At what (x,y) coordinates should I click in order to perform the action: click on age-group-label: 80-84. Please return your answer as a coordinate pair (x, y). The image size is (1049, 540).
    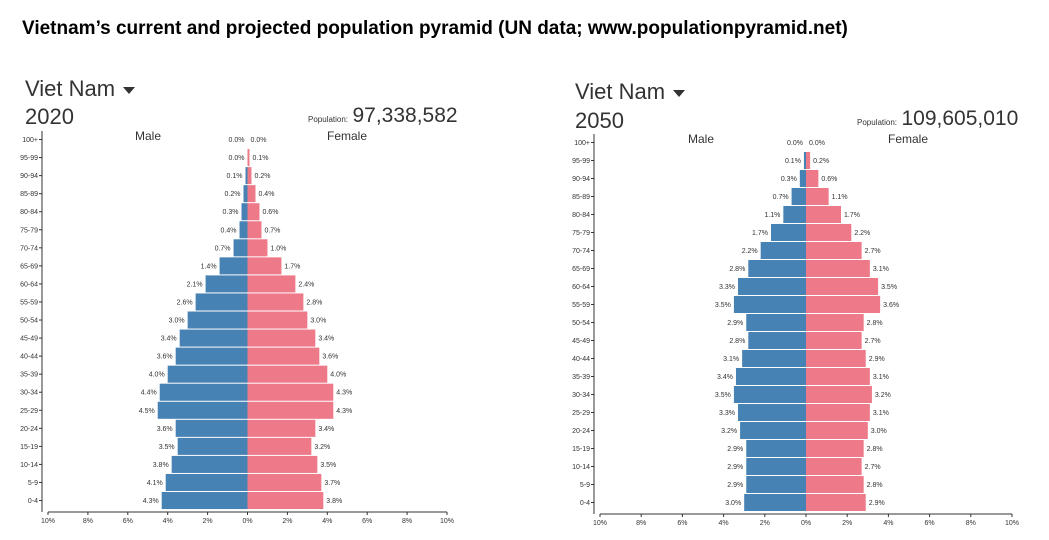
    Looking at the image, I should click on (581, 215).